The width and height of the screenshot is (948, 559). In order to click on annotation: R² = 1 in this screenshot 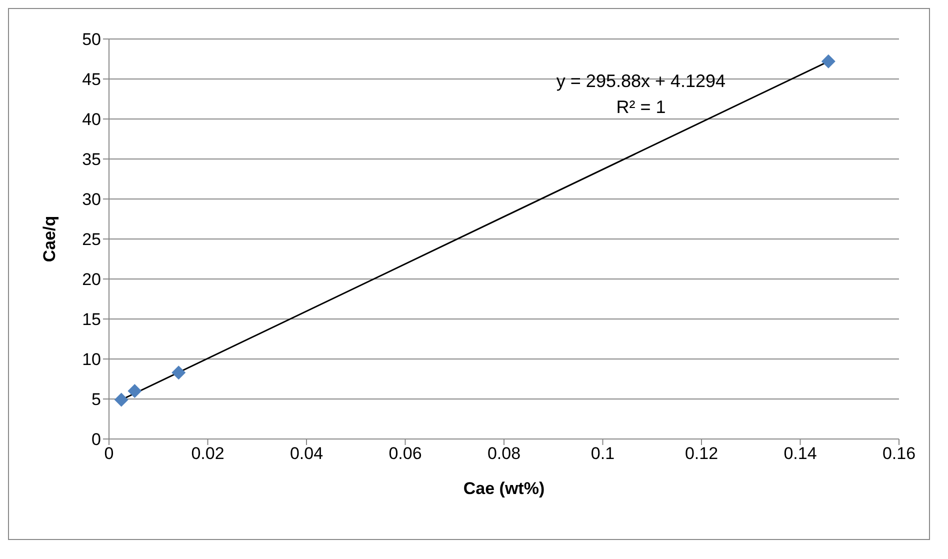, I will do `click(641, 107)`.